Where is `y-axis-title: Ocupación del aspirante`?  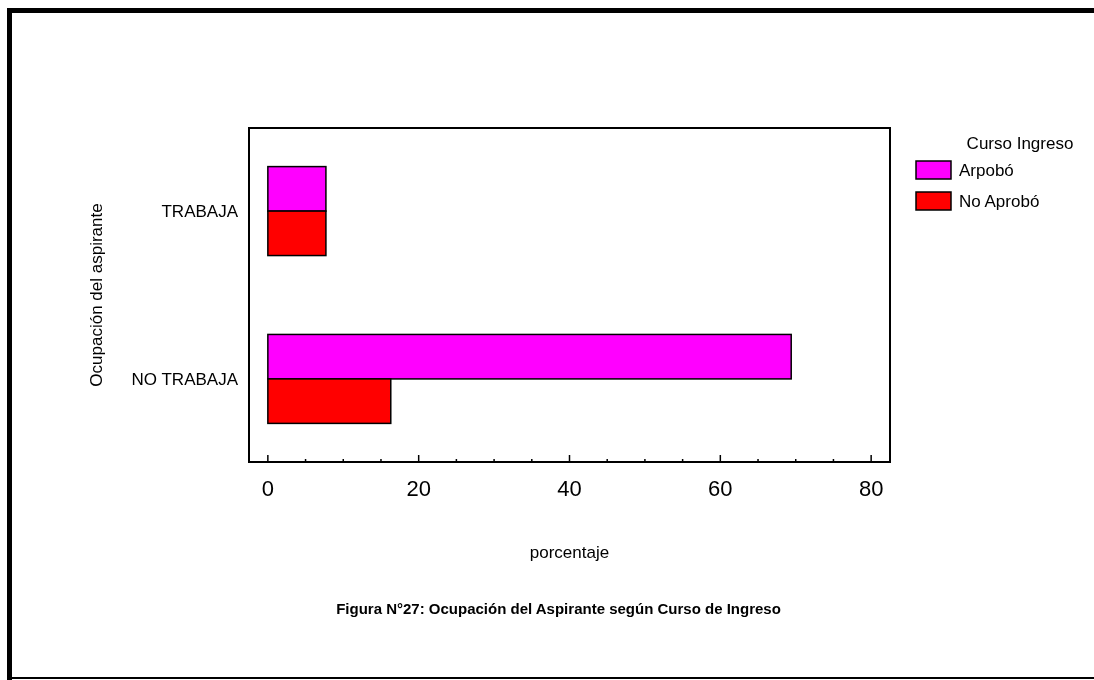
y-axis-title: Ocupación del aspirante is located at coordinates (96, 295).